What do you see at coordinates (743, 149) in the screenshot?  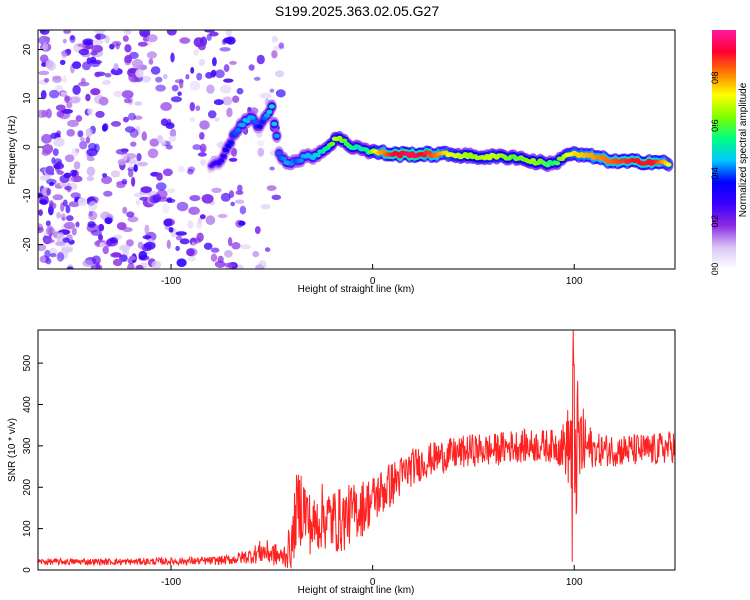 I see `colorbar-label: Normalized spectral amplitude` at bounding box center [743, 149].